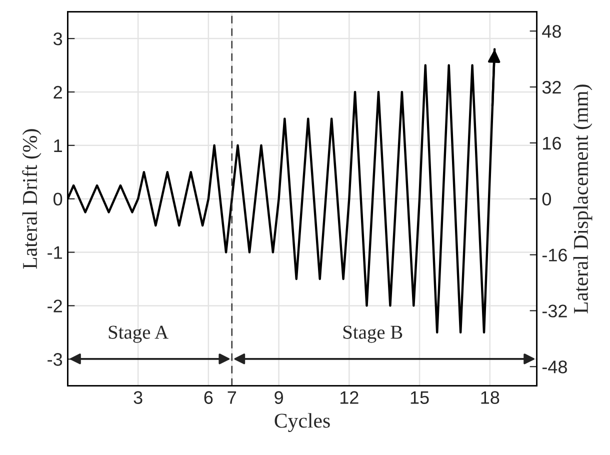 This screenshot has height=455, width=610. What do you see at coordinates (58, 146) in the screenshot?
I see `y-tick-label: 1` at bounding box center [58, 146].